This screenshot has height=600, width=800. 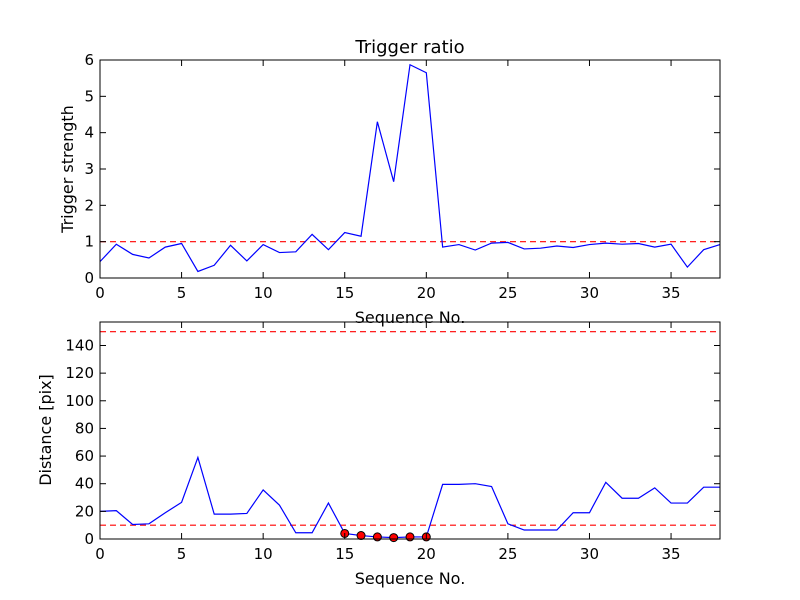 I want to click on y-axis-label: Distance [pix], so click(x=45, y=430).